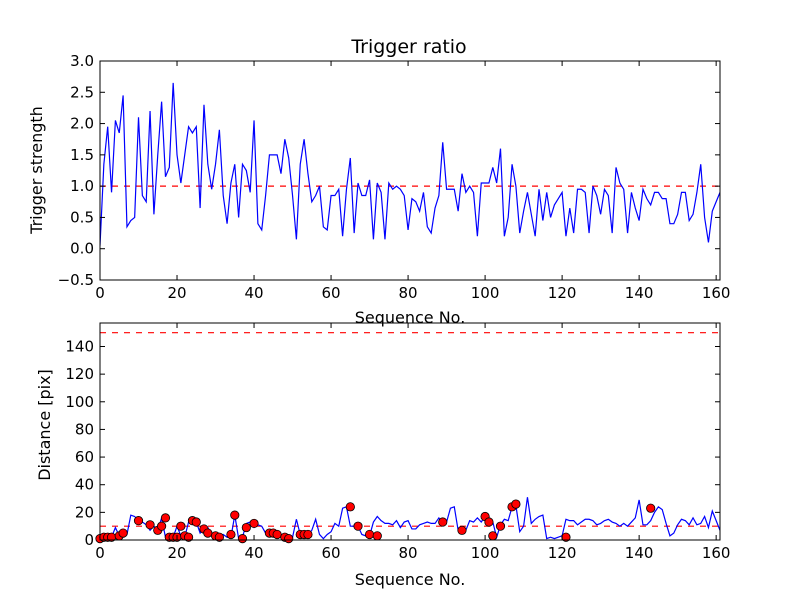  What do you see at coordinates (79, 374) in the screenshot?
I see `y-tick-label: 120` at bounding box center [79, 374].